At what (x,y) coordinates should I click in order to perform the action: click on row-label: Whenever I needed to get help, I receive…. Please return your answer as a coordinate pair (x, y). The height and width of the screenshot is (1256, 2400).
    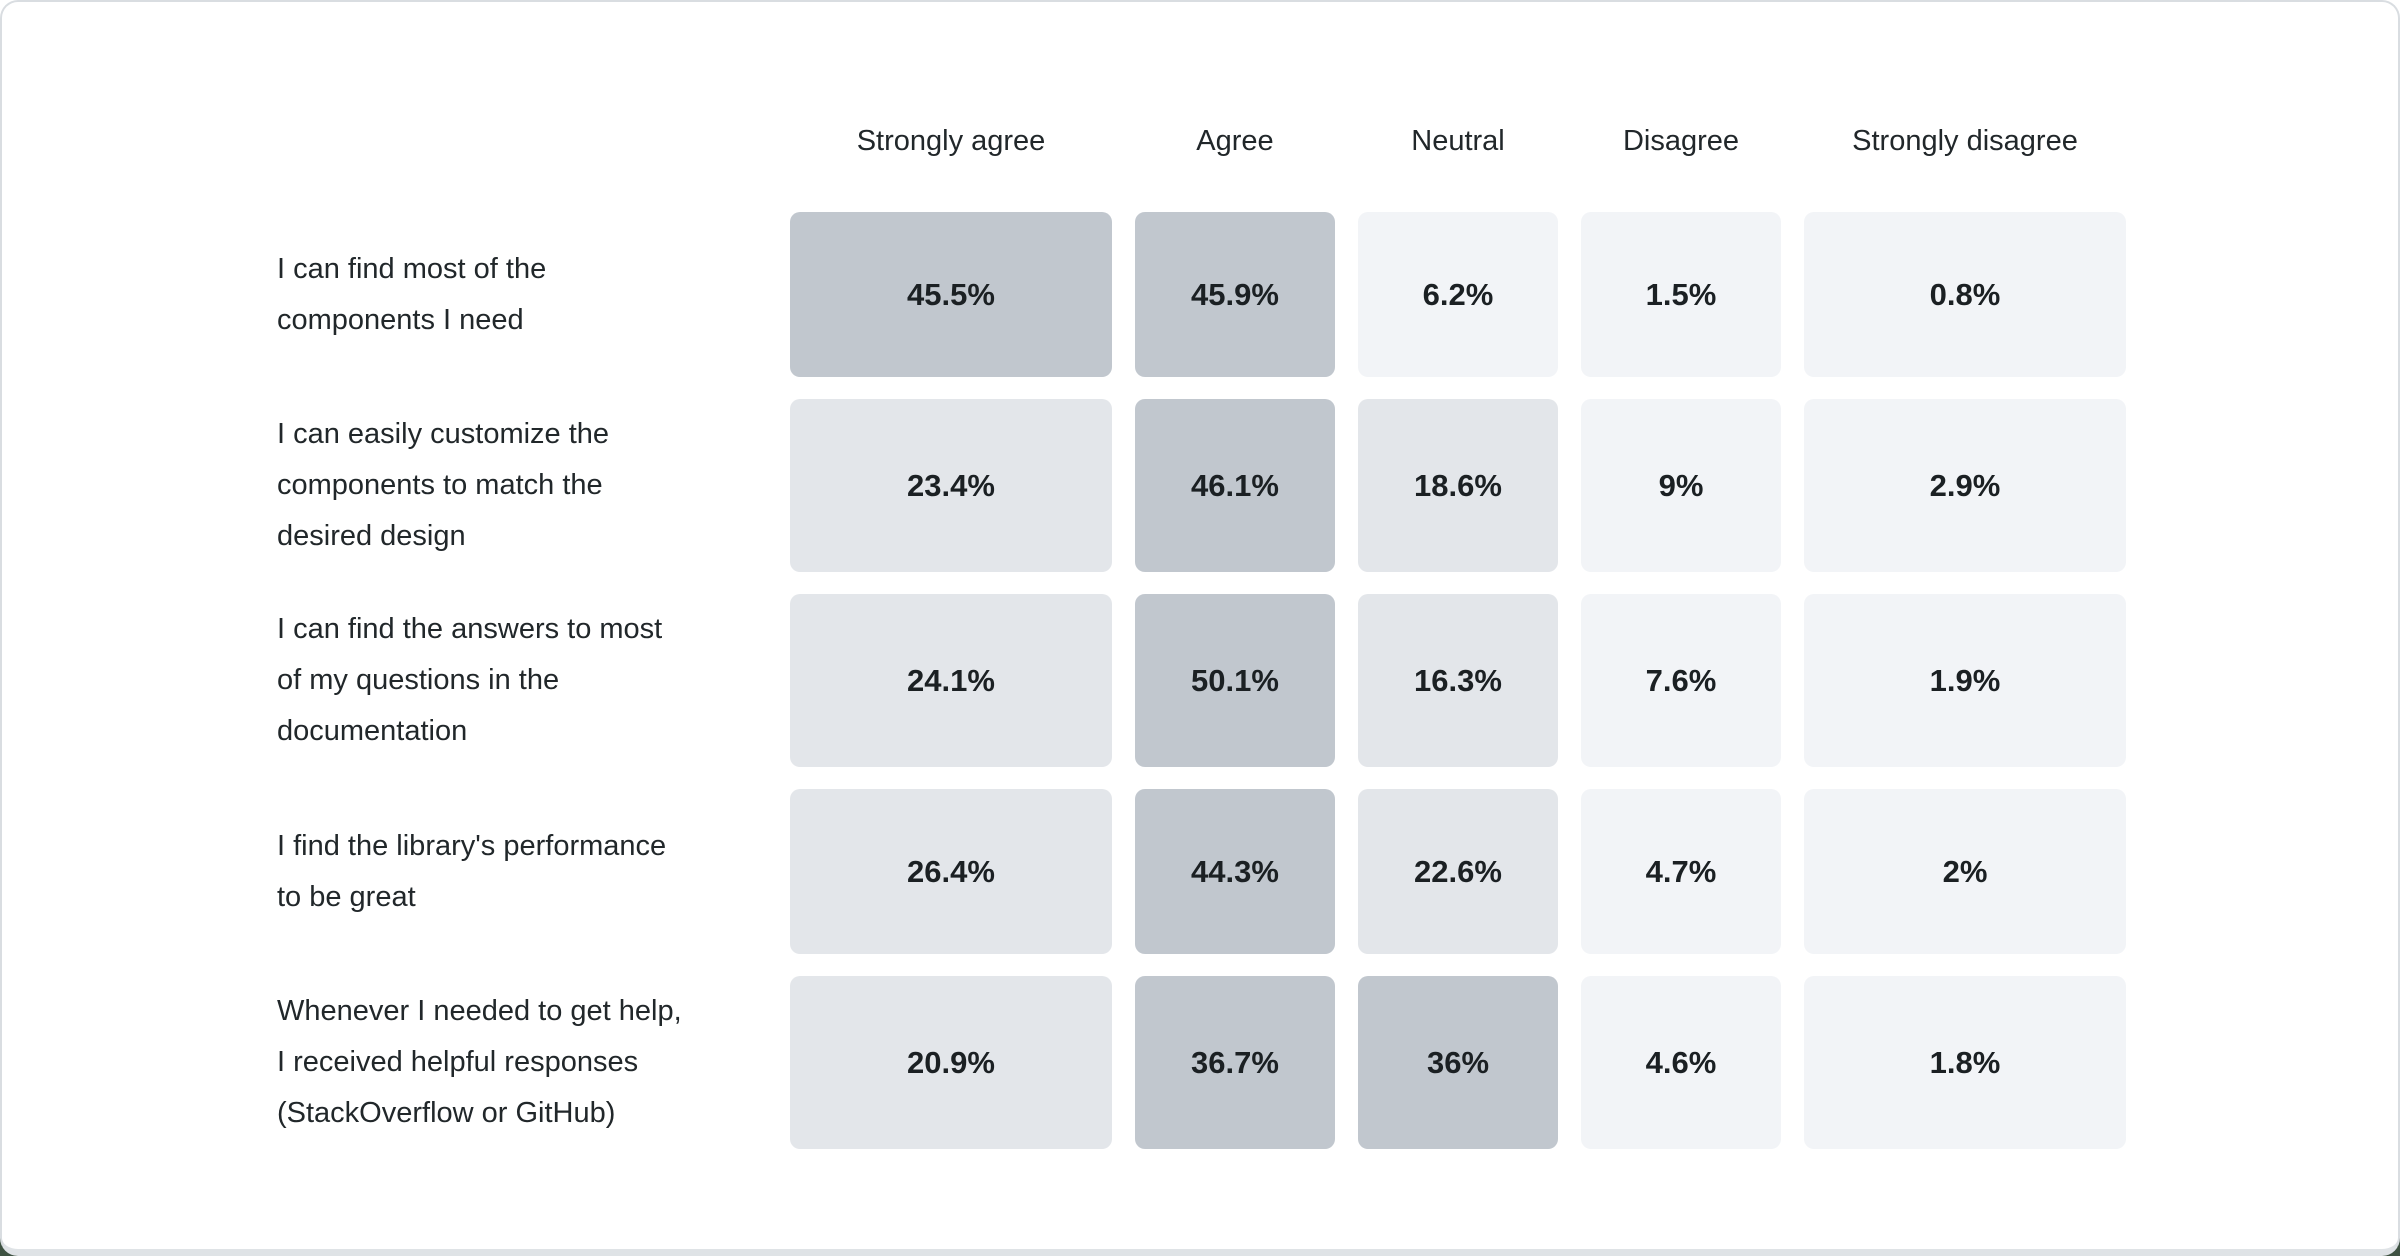
    Looking at the image, I should click on (479, 1062).